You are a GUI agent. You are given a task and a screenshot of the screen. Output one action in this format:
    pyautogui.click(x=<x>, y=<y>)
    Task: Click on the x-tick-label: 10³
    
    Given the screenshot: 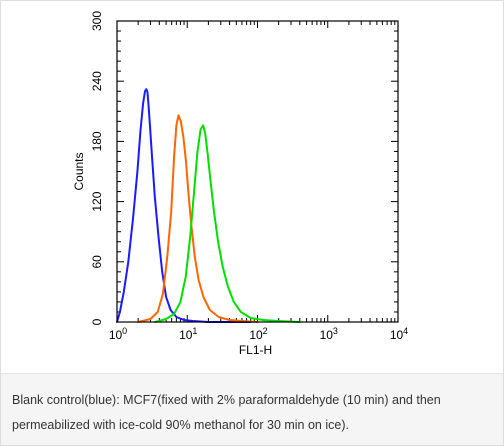 What is the action you would take?
    pyautogui.click(x=329, y=334)
    